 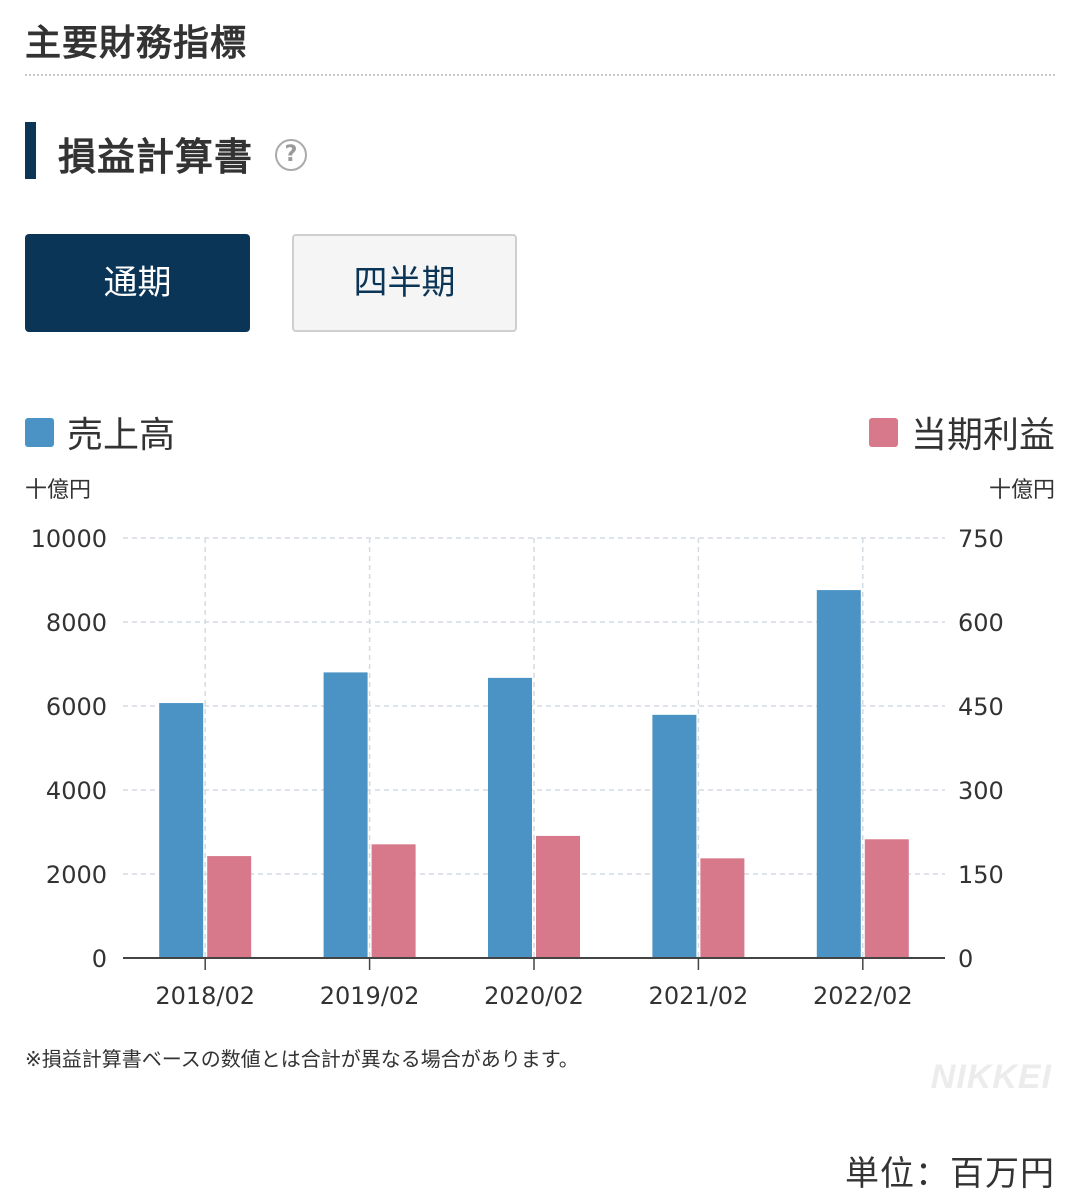 I want to click on tab-quarterly: 四半期, so click(x=404, y=283).